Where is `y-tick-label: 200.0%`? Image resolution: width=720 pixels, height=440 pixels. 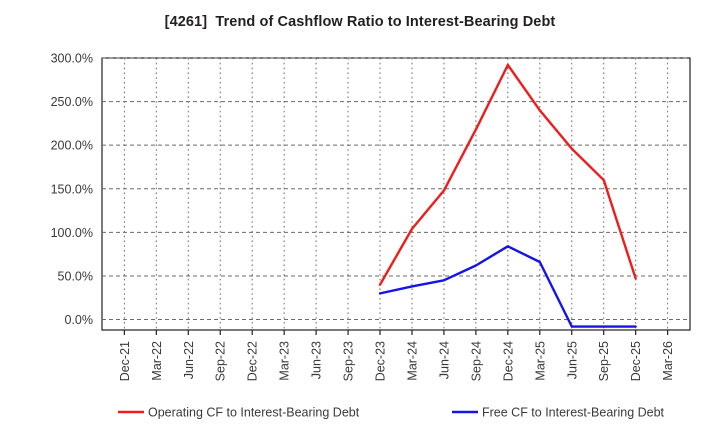 y-tick-label: 200.0% is located at coordinates (72, 146).